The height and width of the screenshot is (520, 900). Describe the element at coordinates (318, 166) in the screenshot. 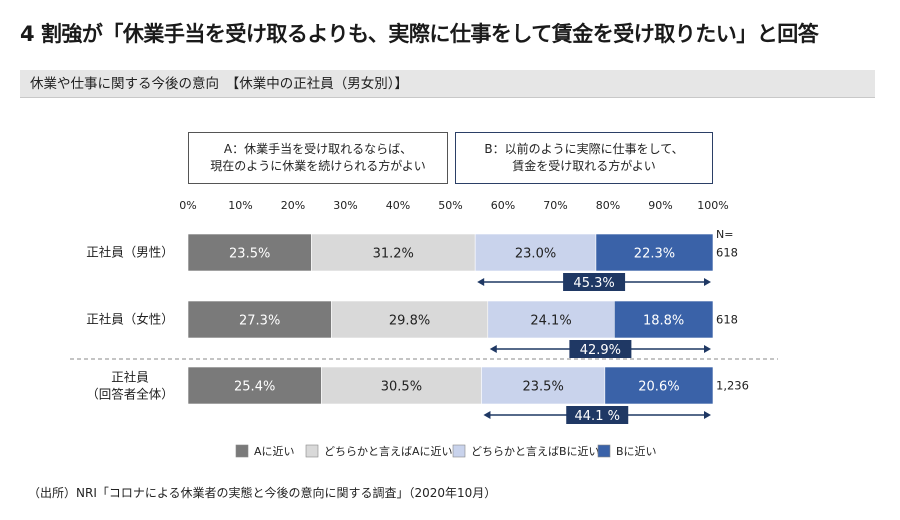

I see `option-a-line2: 現在のように休業を続けられる方がよい` at that location.